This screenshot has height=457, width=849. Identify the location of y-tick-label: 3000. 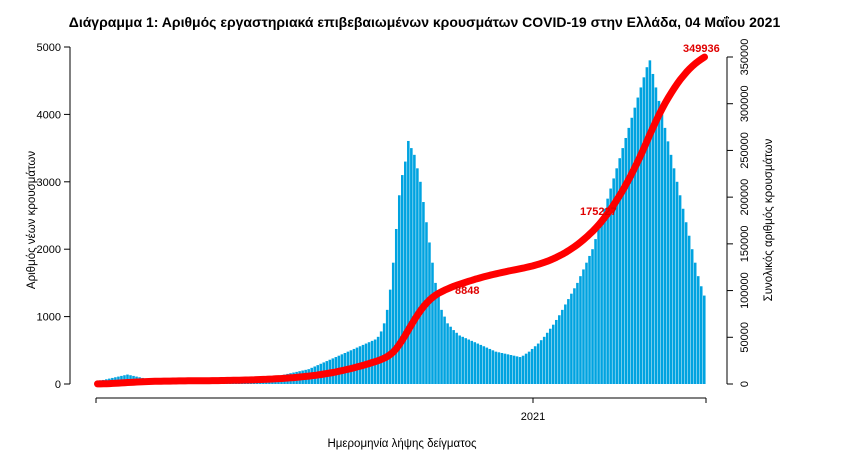
(49, 183).